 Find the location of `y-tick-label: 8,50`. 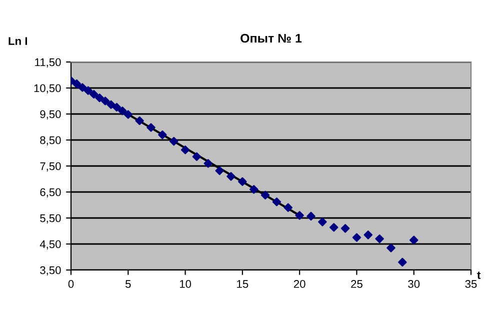

y-tick-label: 8,50 is located at coordinates (50, 141).